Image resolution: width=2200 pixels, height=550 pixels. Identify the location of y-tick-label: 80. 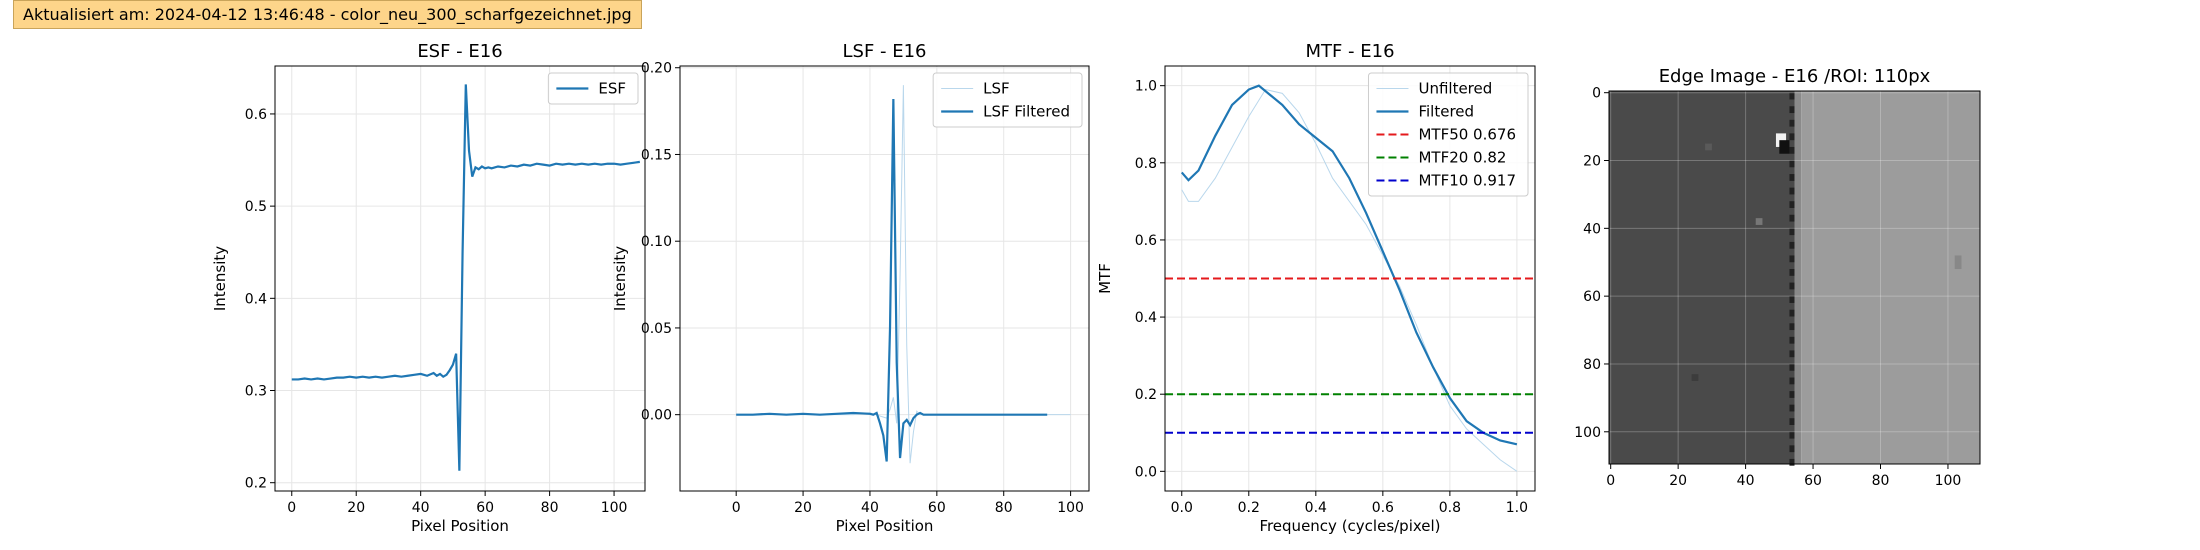
(1592, 365).